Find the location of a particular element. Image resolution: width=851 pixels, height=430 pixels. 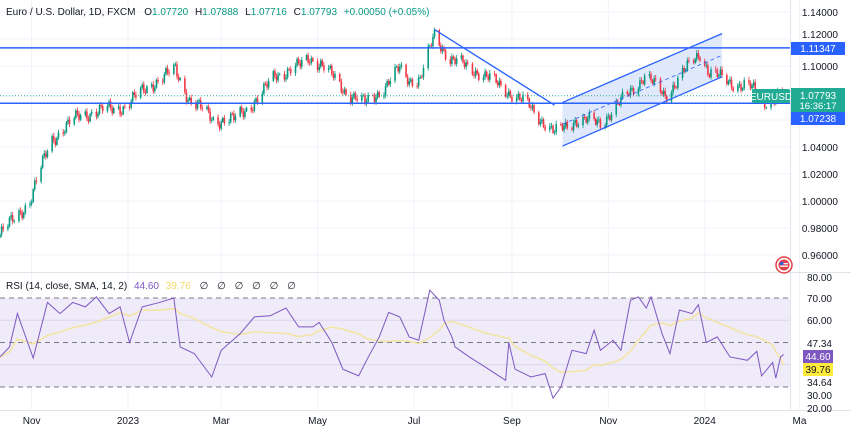

high-value: 1.07888 is located at coordinates (220, 12).